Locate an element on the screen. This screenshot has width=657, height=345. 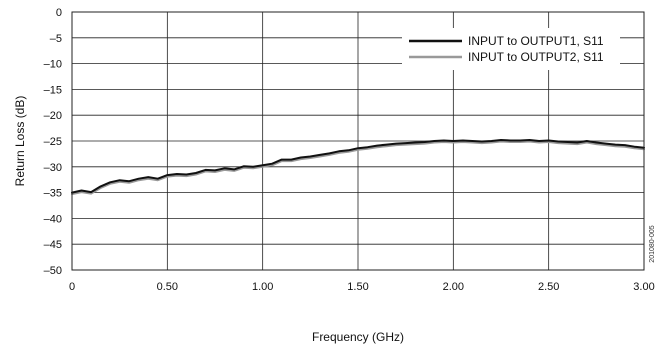
x-tick-label: 2.50 is located at coordinates (548, 287).